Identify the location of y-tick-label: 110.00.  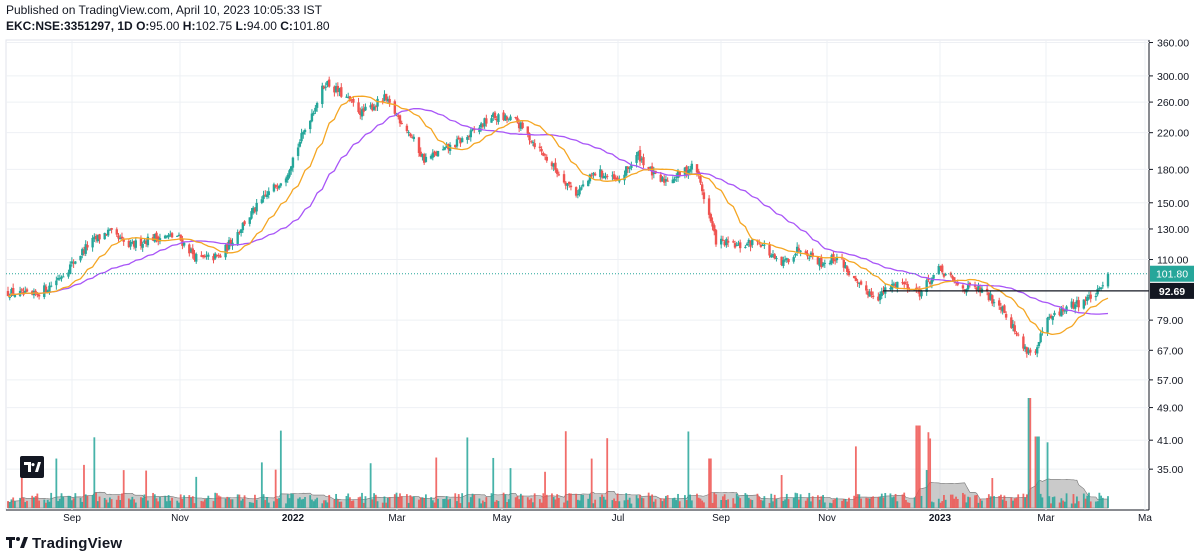
(1172, 261).